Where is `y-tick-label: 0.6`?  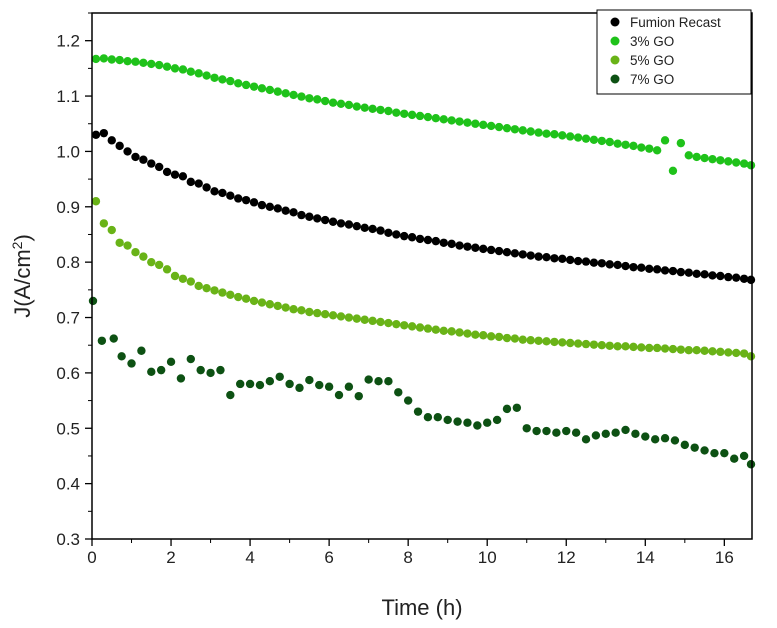
y-tick-label: 0.6 is located at coordinates (68, 373).